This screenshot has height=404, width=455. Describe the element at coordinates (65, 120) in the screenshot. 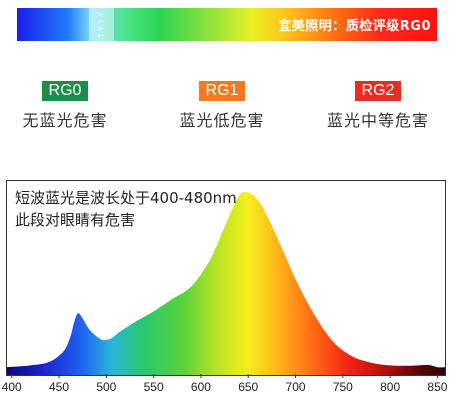

I see `grade-desc-rg0: 无蓝光危害` at that location.